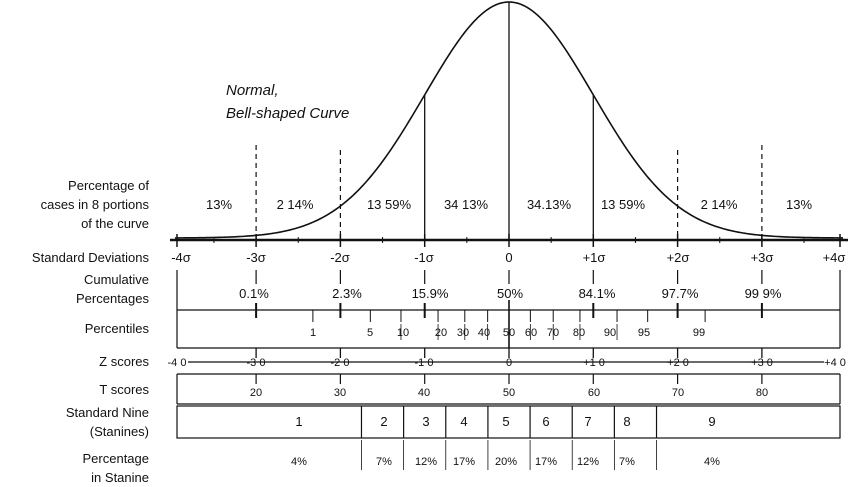 The height and width of the screenshot is (487, 850). Describe the element at coordinates (424, 393) in the screenshot. I see `t-score-value: 40` at that location.